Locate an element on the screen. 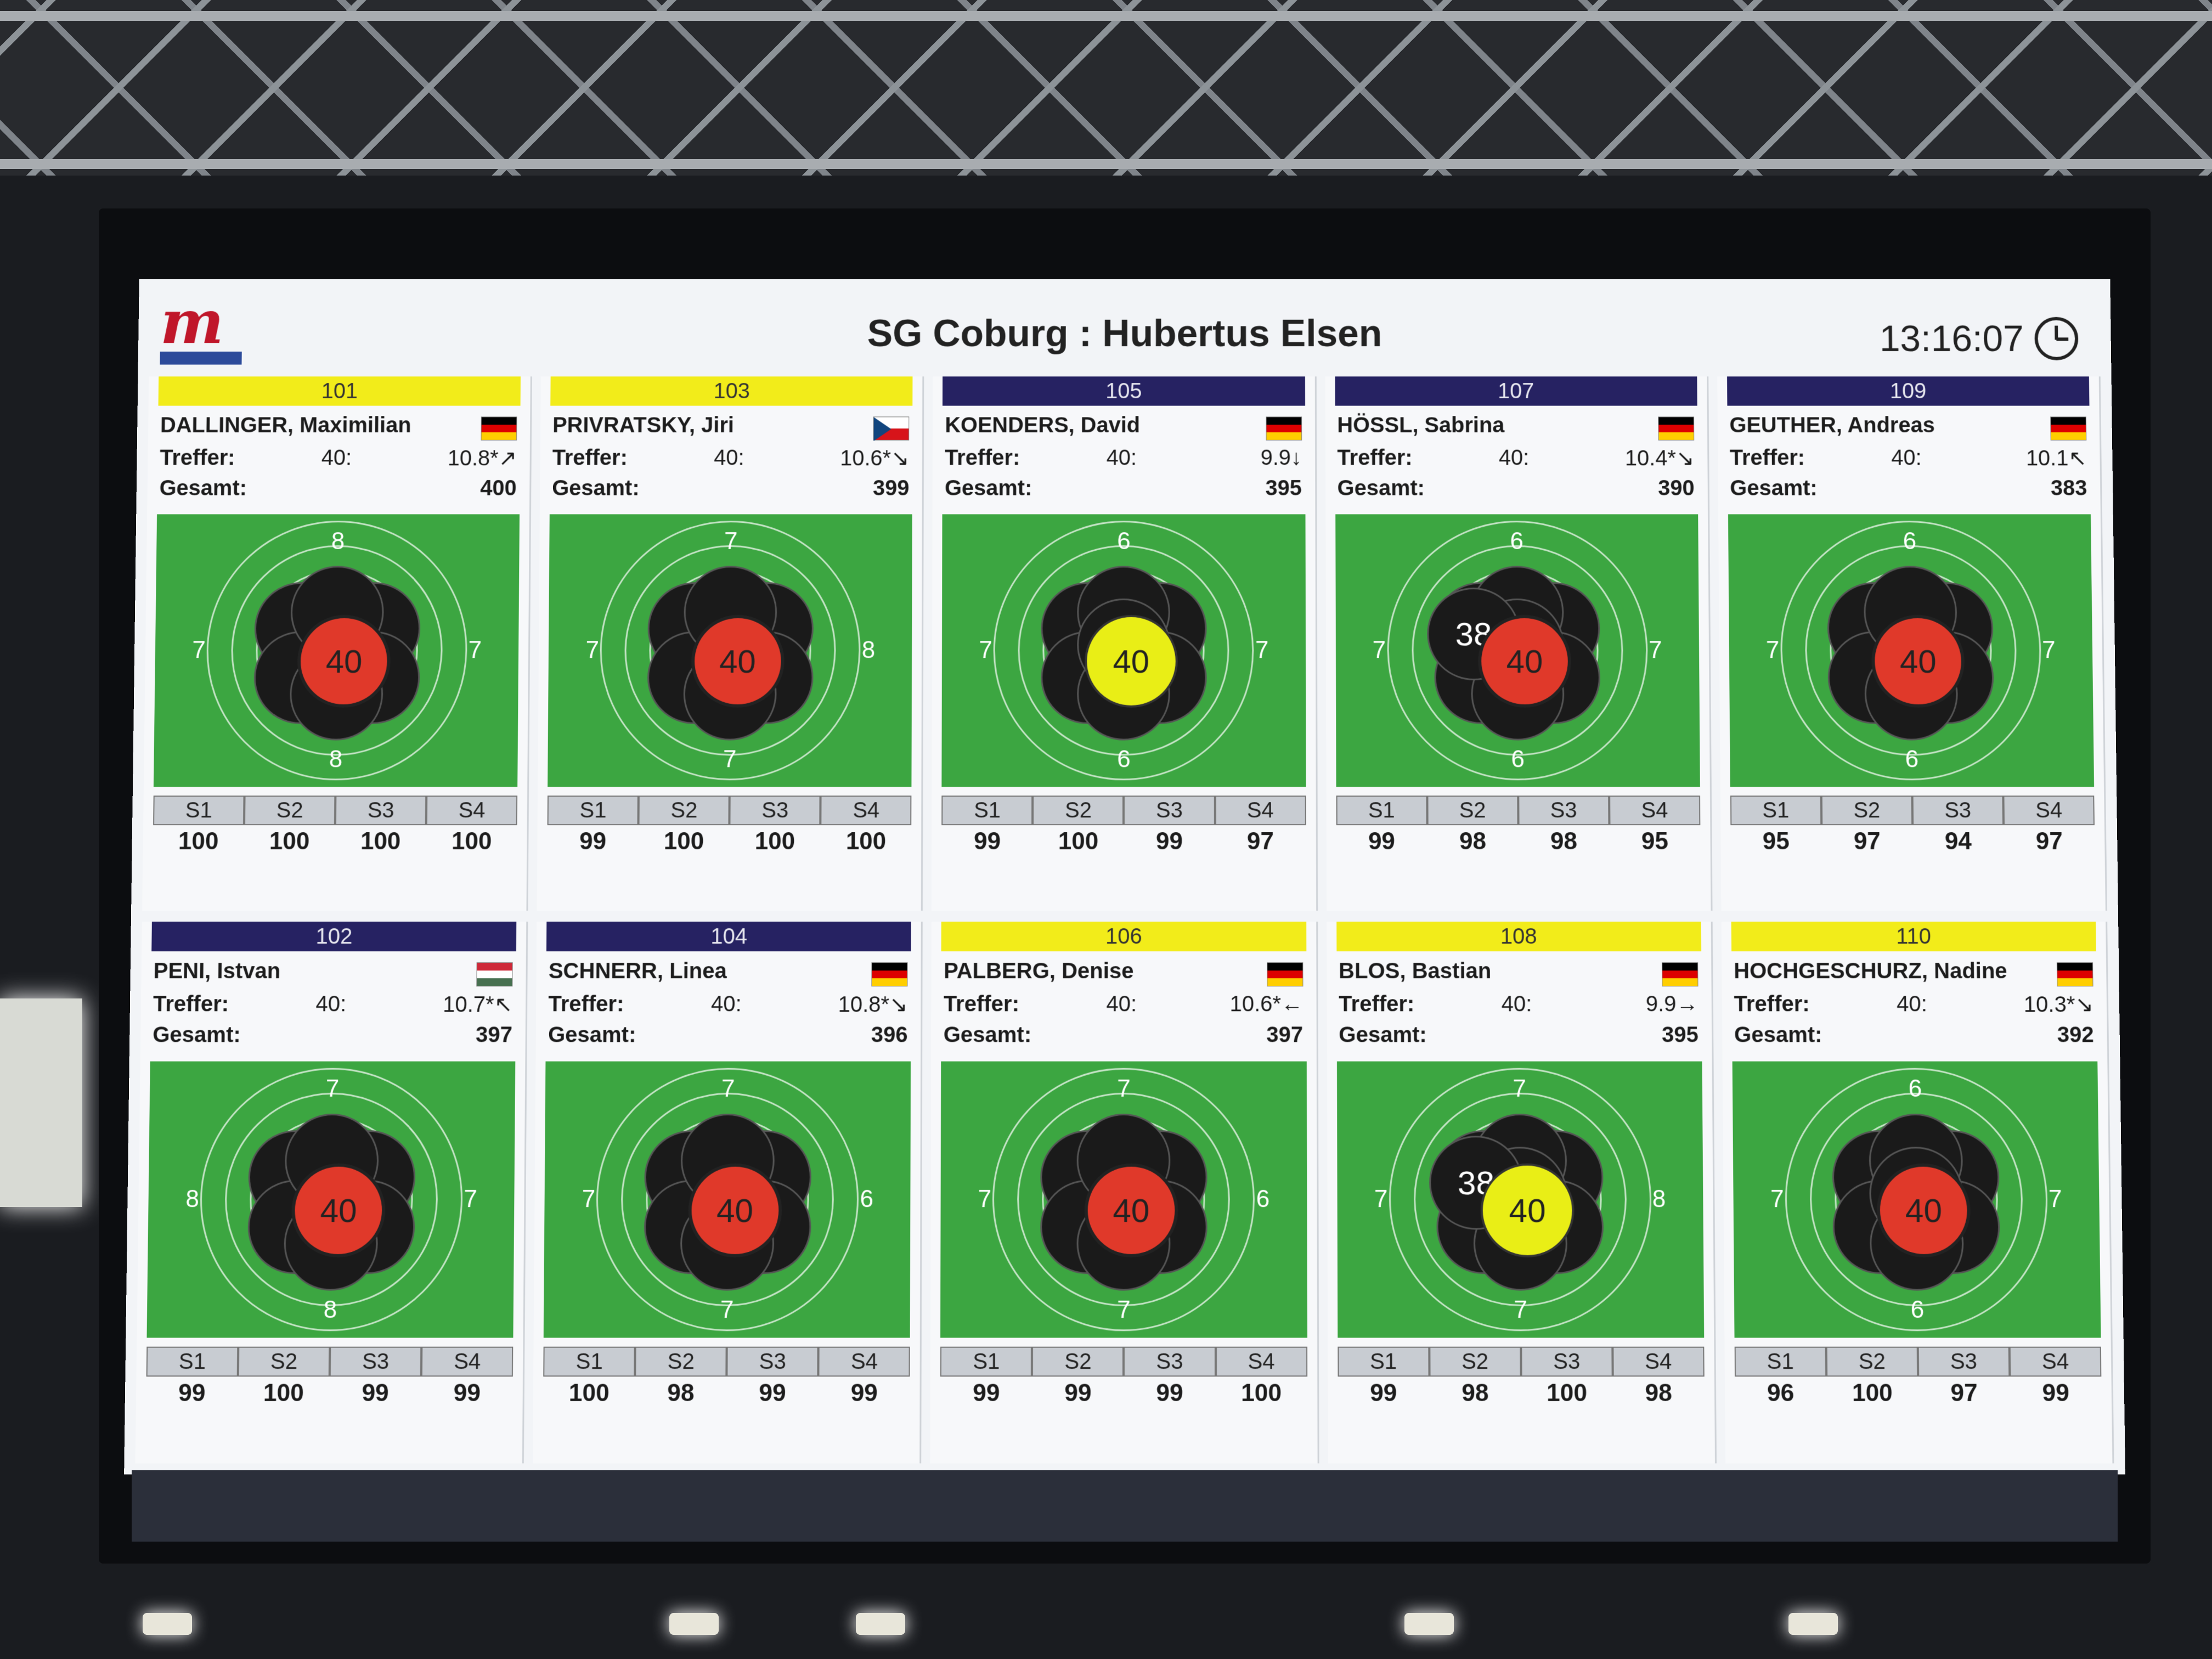 The width and height of the screenshot is (2212, 1659). target-view: 6776393840 is located at coordinates (1517, 651).